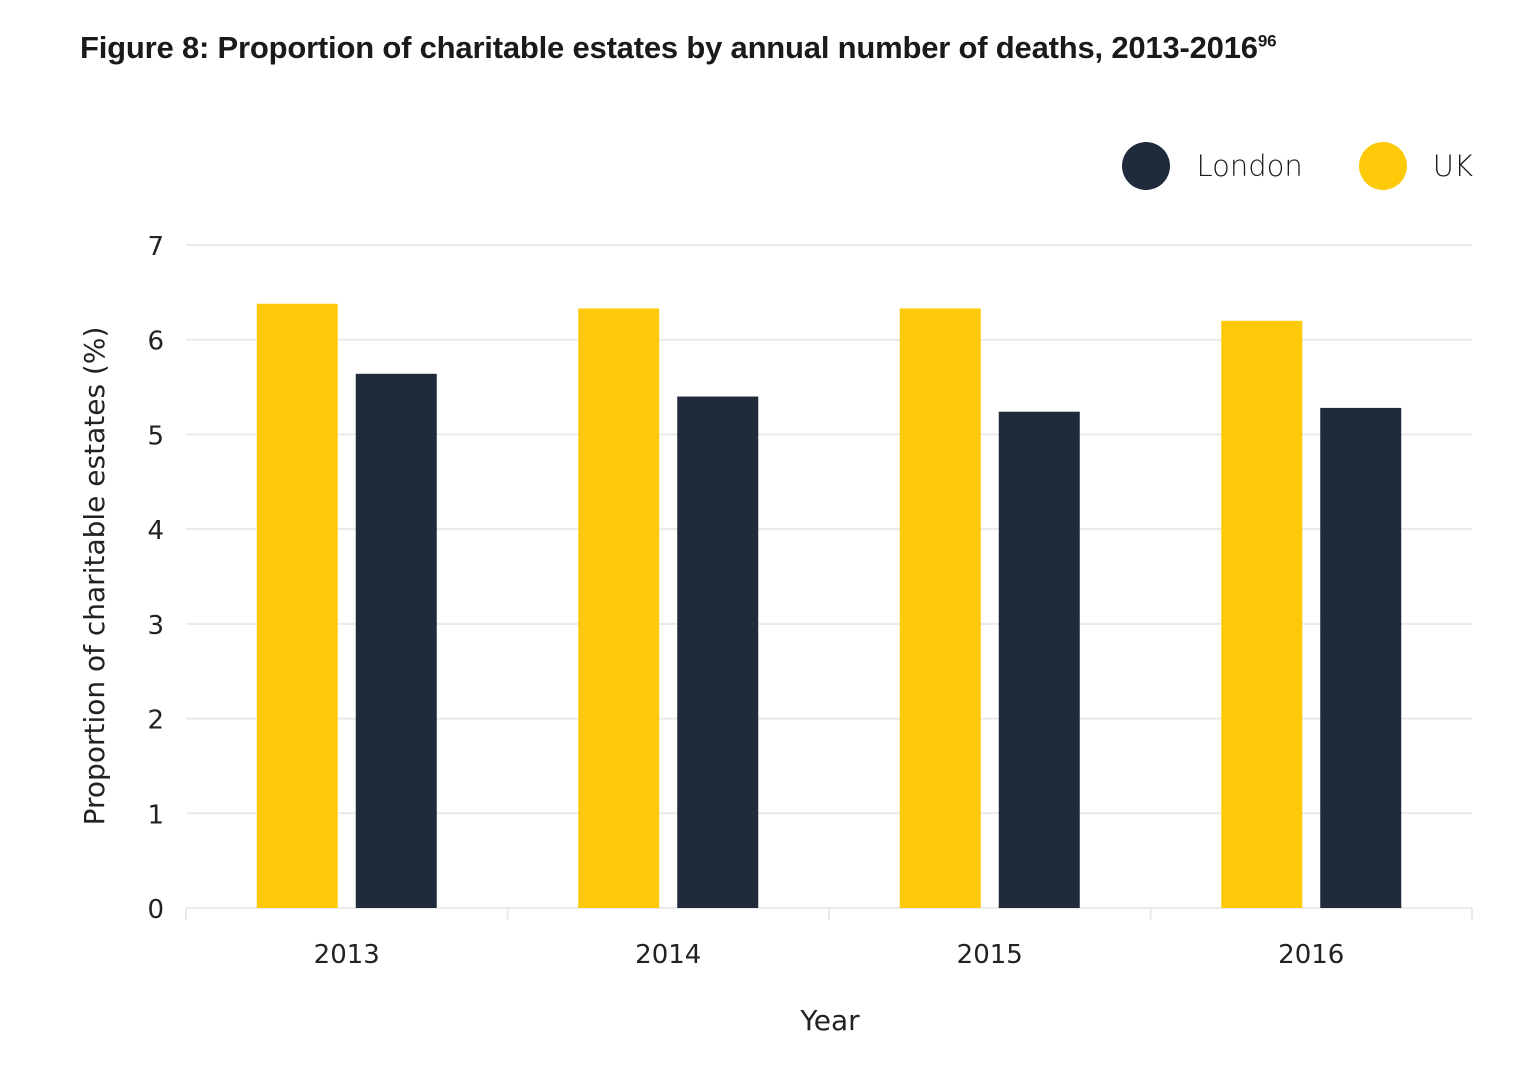 This screenshot has height=1086, width=1539. Describe the element at coordinates (829, 1020) in the screenshot. I see `x-axis-title: Year` at that location.